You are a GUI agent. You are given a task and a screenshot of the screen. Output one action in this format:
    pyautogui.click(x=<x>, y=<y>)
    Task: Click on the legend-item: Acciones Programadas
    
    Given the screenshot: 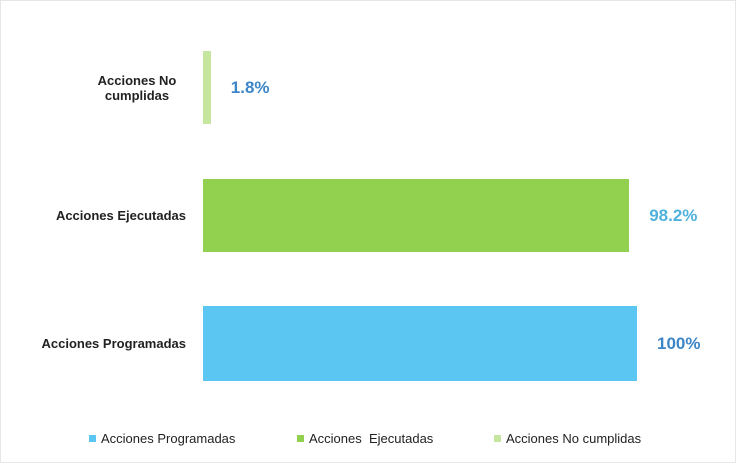 What is the action you would take?
    pyautogui.click(x=162, y=438)
    